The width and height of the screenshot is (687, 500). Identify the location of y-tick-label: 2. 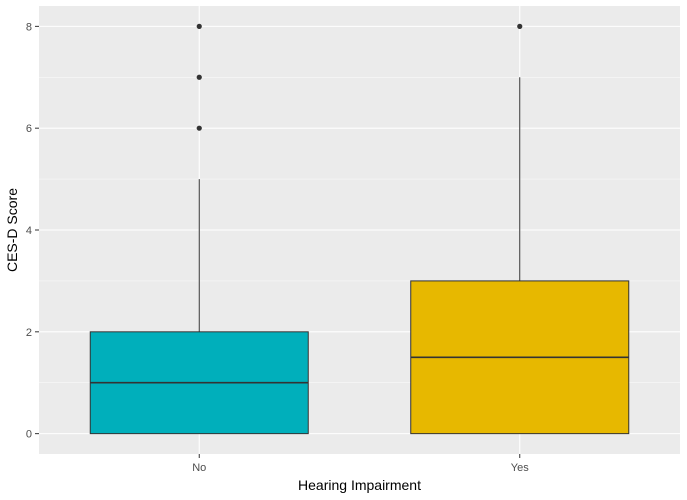
(29, 333).